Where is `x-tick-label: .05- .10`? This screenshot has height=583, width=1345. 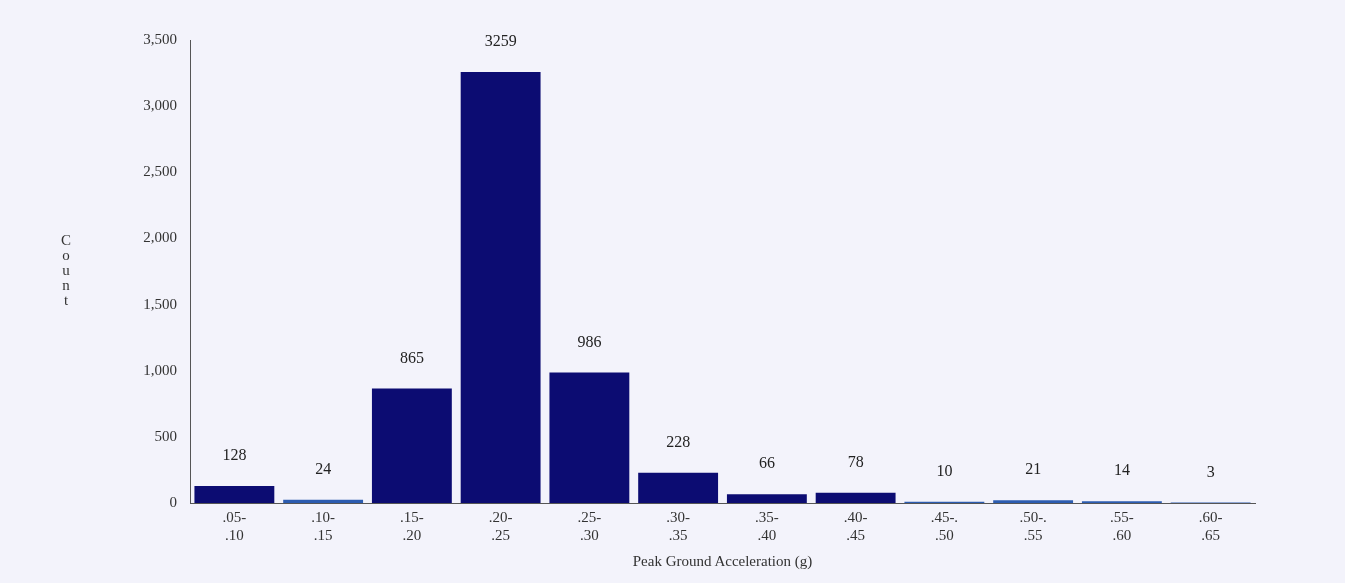
x-tick-label: .05- .10 is located at coordinates (234, 525).